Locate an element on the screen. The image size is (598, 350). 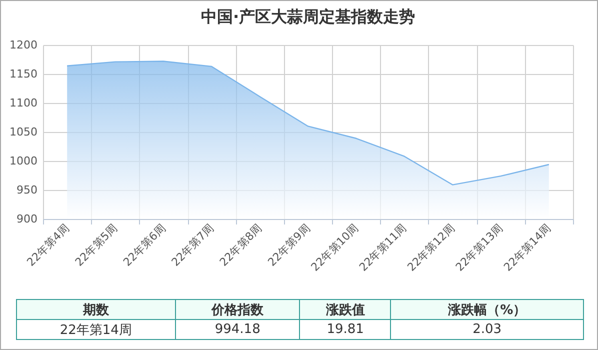
y-tick-label: 1150 is located at coordinates (24, 74).